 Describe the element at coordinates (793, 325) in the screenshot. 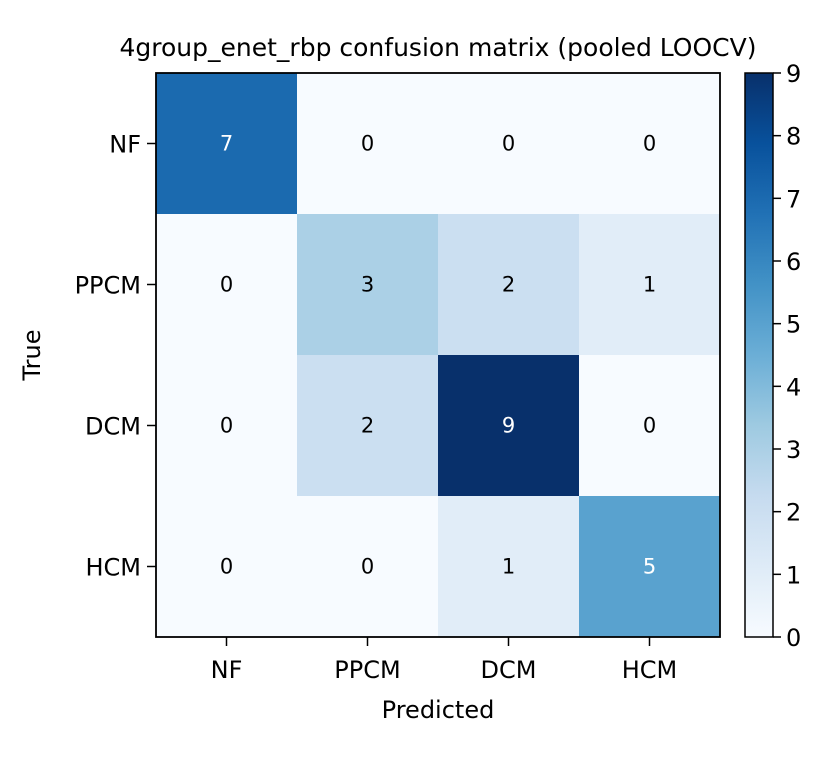

I see `colorbar-tick-label: 5` at that location.